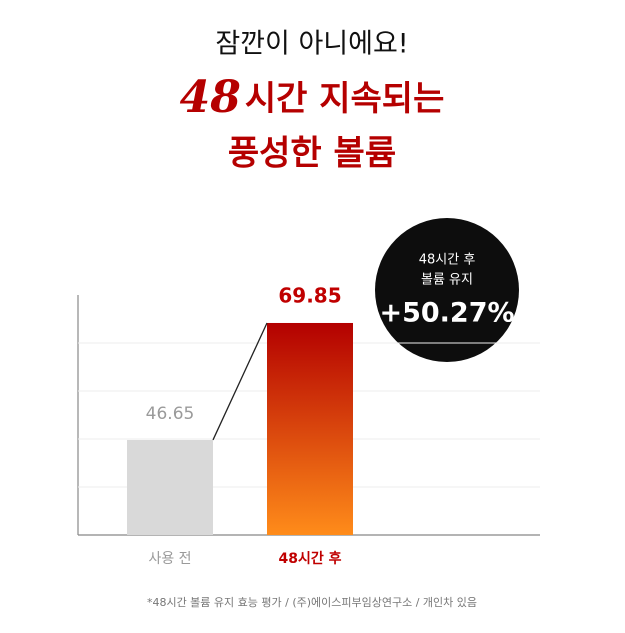  What do you see at coordinates (447, 280) in the screenshot?
I see `badge-line2: 볼륨 유지` at bounding box center [447, 280].